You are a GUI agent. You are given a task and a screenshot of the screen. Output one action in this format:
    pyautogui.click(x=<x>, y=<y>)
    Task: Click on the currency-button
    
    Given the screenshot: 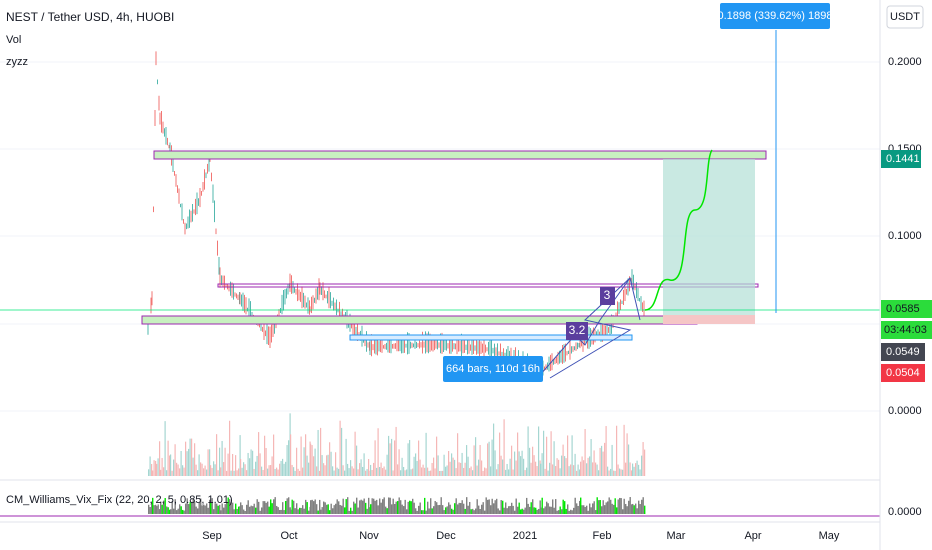 What is the action you would take?
    pyautogui.click(x=905, y=17)
    